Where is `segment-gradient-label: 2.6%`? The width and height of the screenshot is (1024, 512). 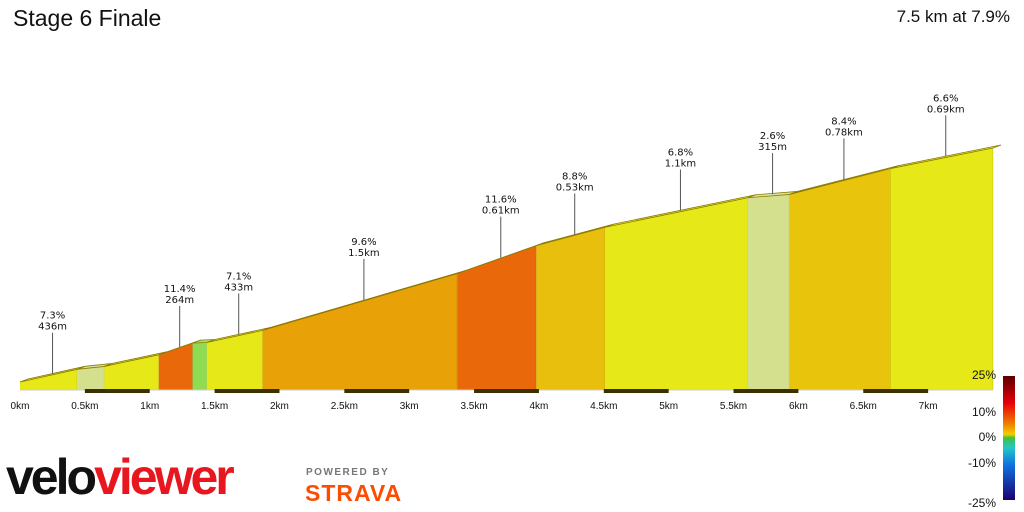
segment-gradient-label: 2.6% is located at coordinates (772, 136).